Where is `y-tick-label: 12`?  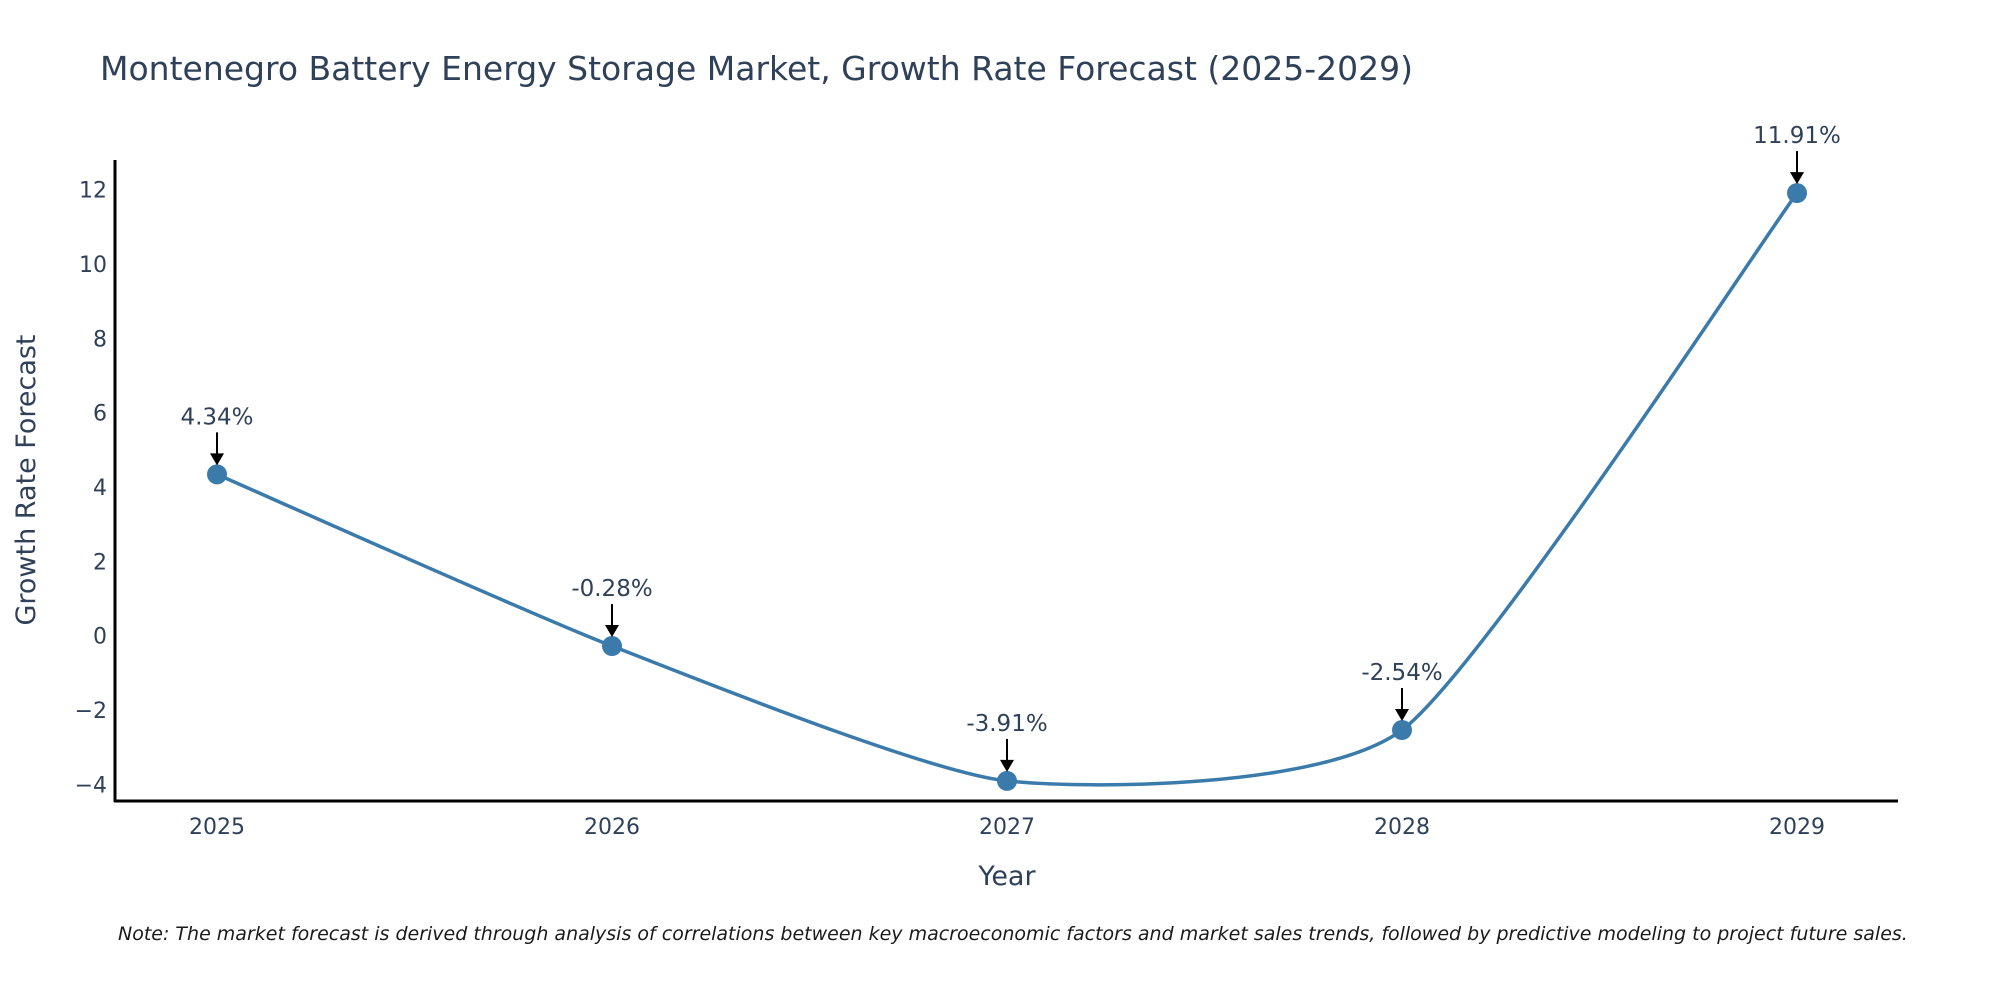 y-tick-label: 12 is located at coordinates (93, 191).